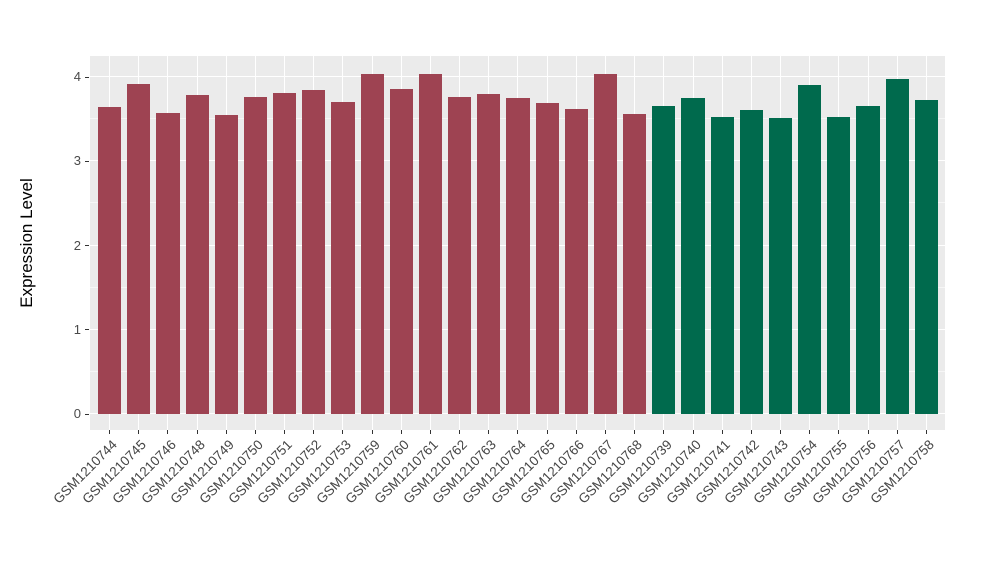  What do you see at coordinates (664, 259) in the screenshot?
I see `bar-GSM1210739` at bounding box center [664, 259].